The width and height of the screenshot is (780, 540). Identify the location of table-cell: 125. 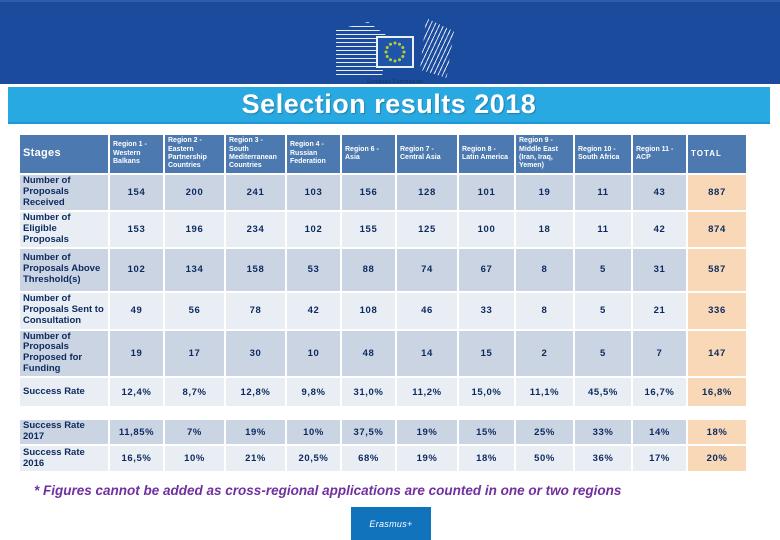
(427, 229).